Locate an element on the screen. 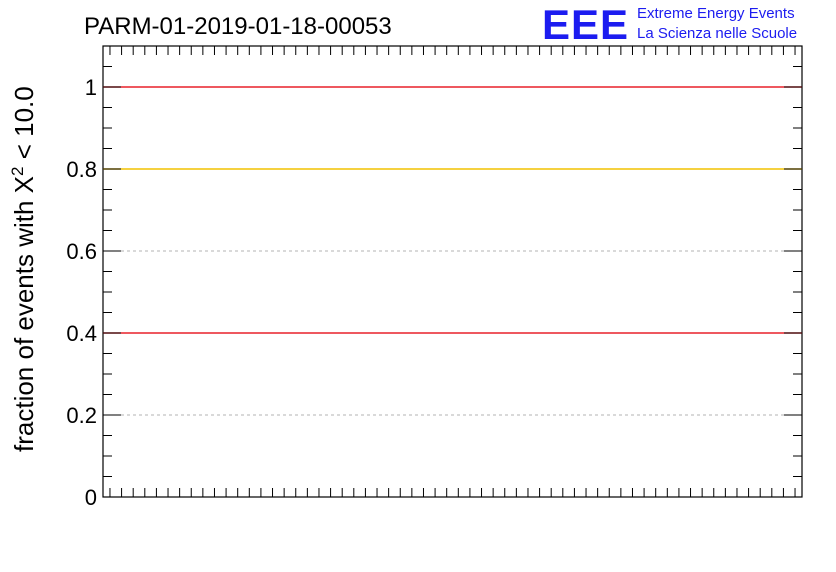 The height and width of the screenshot is (572, 836). y-axis-label-sup: 2 is located at coordinates (17, 171).